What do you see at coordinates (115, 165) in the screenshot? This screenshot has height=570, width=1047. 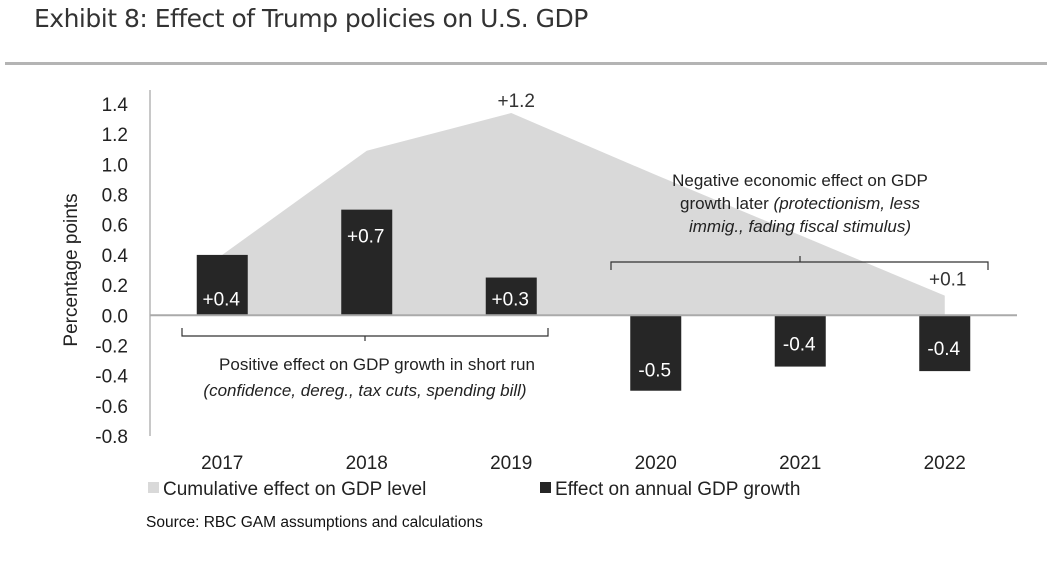 I see `y-tick-label: 1.0` at bounding box center [115, 165].